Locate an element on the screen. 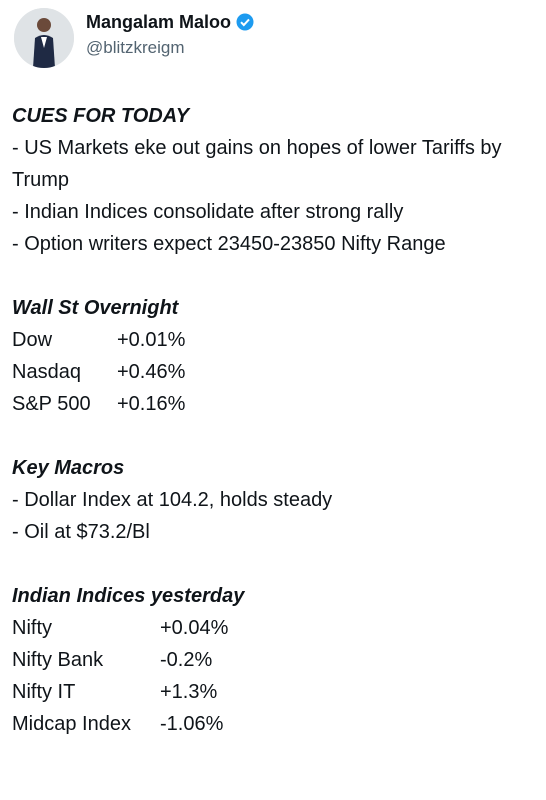  stat-row: S&P 500 +0.16% is located at coordinates (258, 404).